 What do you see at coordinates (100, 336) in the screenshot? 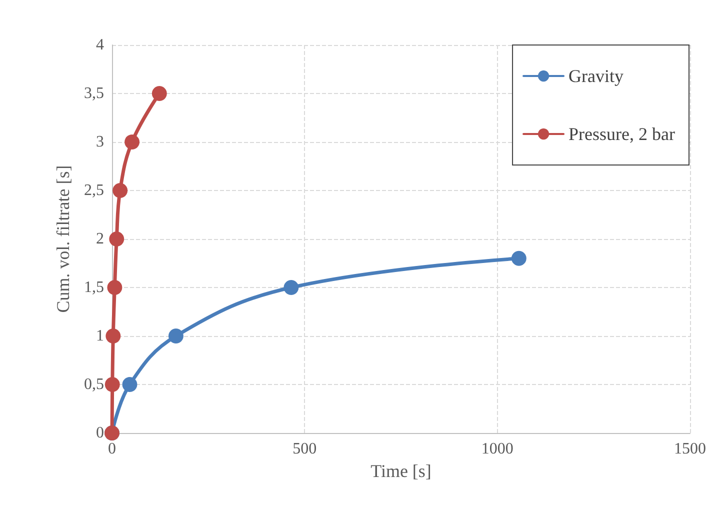
I see `y-tick-label: 1` at bounding box center [100, 336].